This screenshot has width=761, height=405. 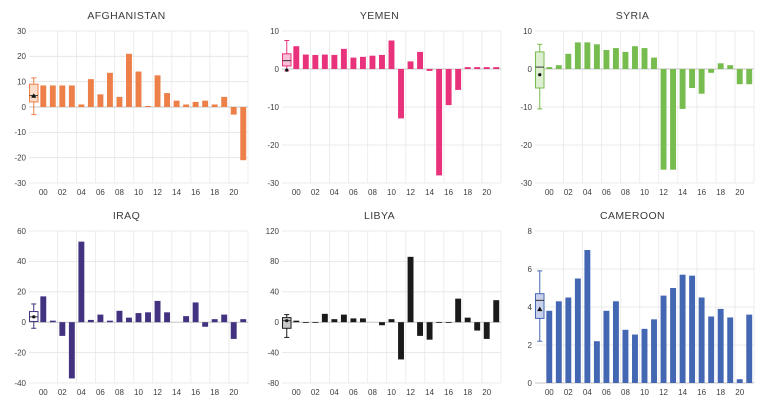 What do you see at coordinates (131, 112) in the screenshot?
I see `chart-canvas-afghanistan: -30 -20 -10 0 10 20 30 00 02 04 06 08 10 12 14 16 18 20` at bounding box center [131, 112].